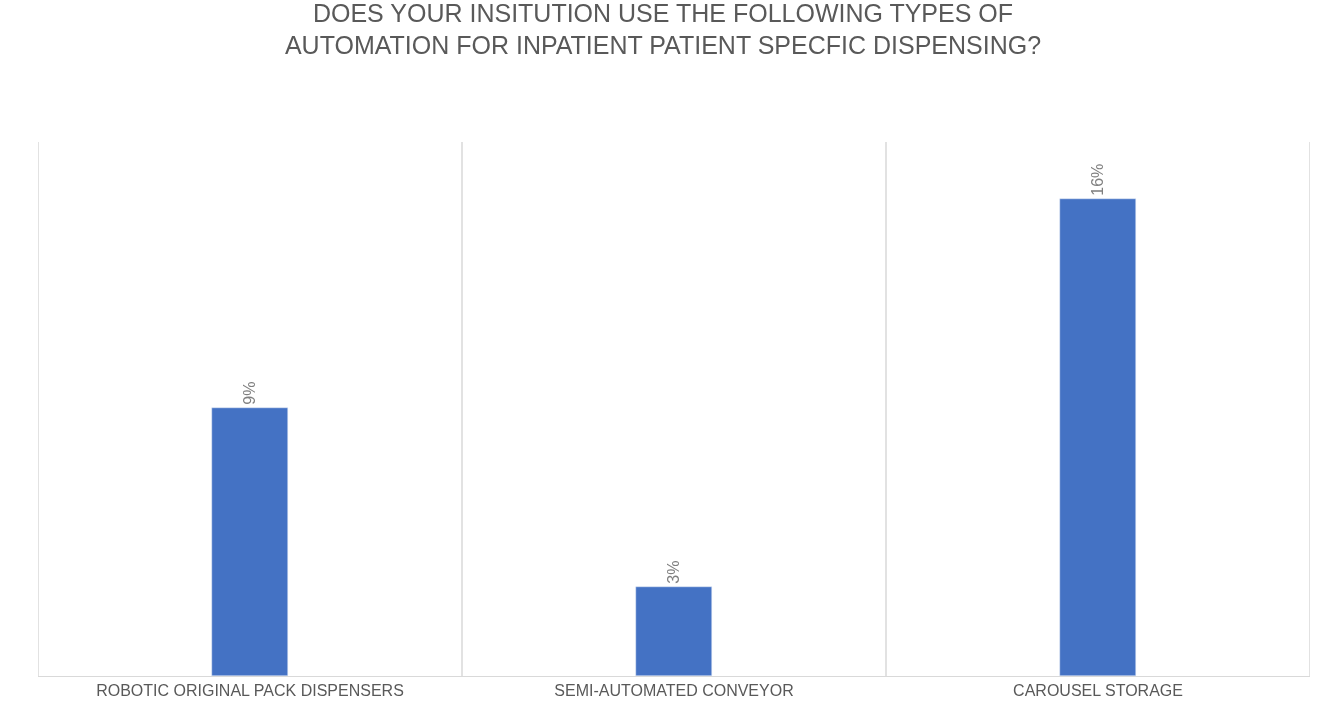 This screenshot has height=726, width=1326. What do you see at coordinates (674, 691) in the screenshot?
I see `x-tick-label: SEMI-AUTOMATED CONVEYOR` at bounding box center [674, 691].